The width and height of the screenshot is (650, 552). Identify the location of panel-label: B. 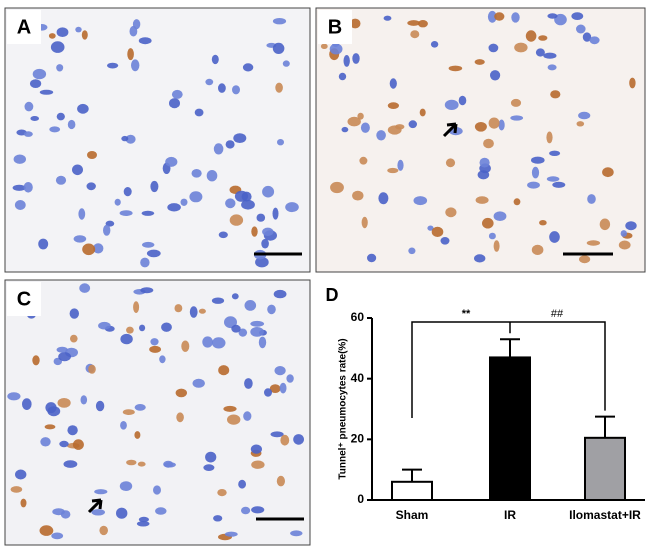
(335, 27).